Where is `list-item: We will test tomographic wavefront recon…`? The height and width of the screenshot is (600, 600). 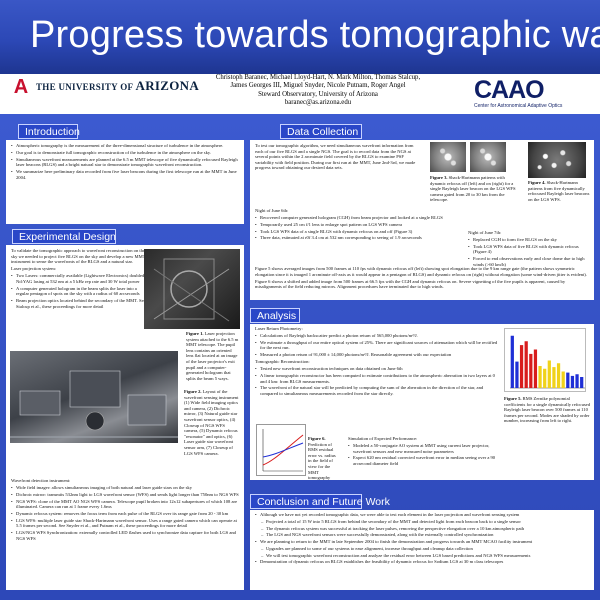 list-item: We will test tomographic wavefront recon… is located at coordinates (422, 556).